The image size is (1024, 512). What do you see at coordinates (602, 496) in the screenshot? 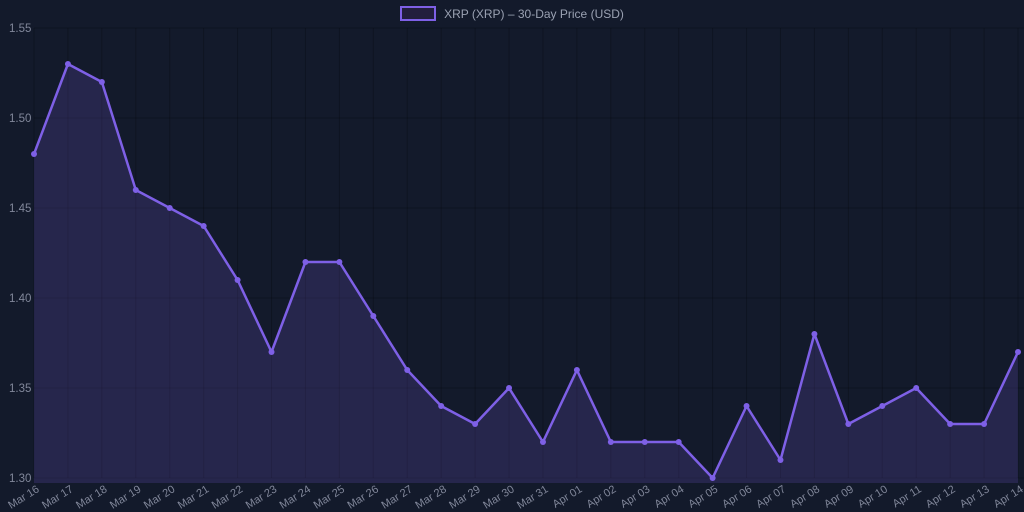
I see `x-tick-label: Apr 02` at bounding box center [602, 496].